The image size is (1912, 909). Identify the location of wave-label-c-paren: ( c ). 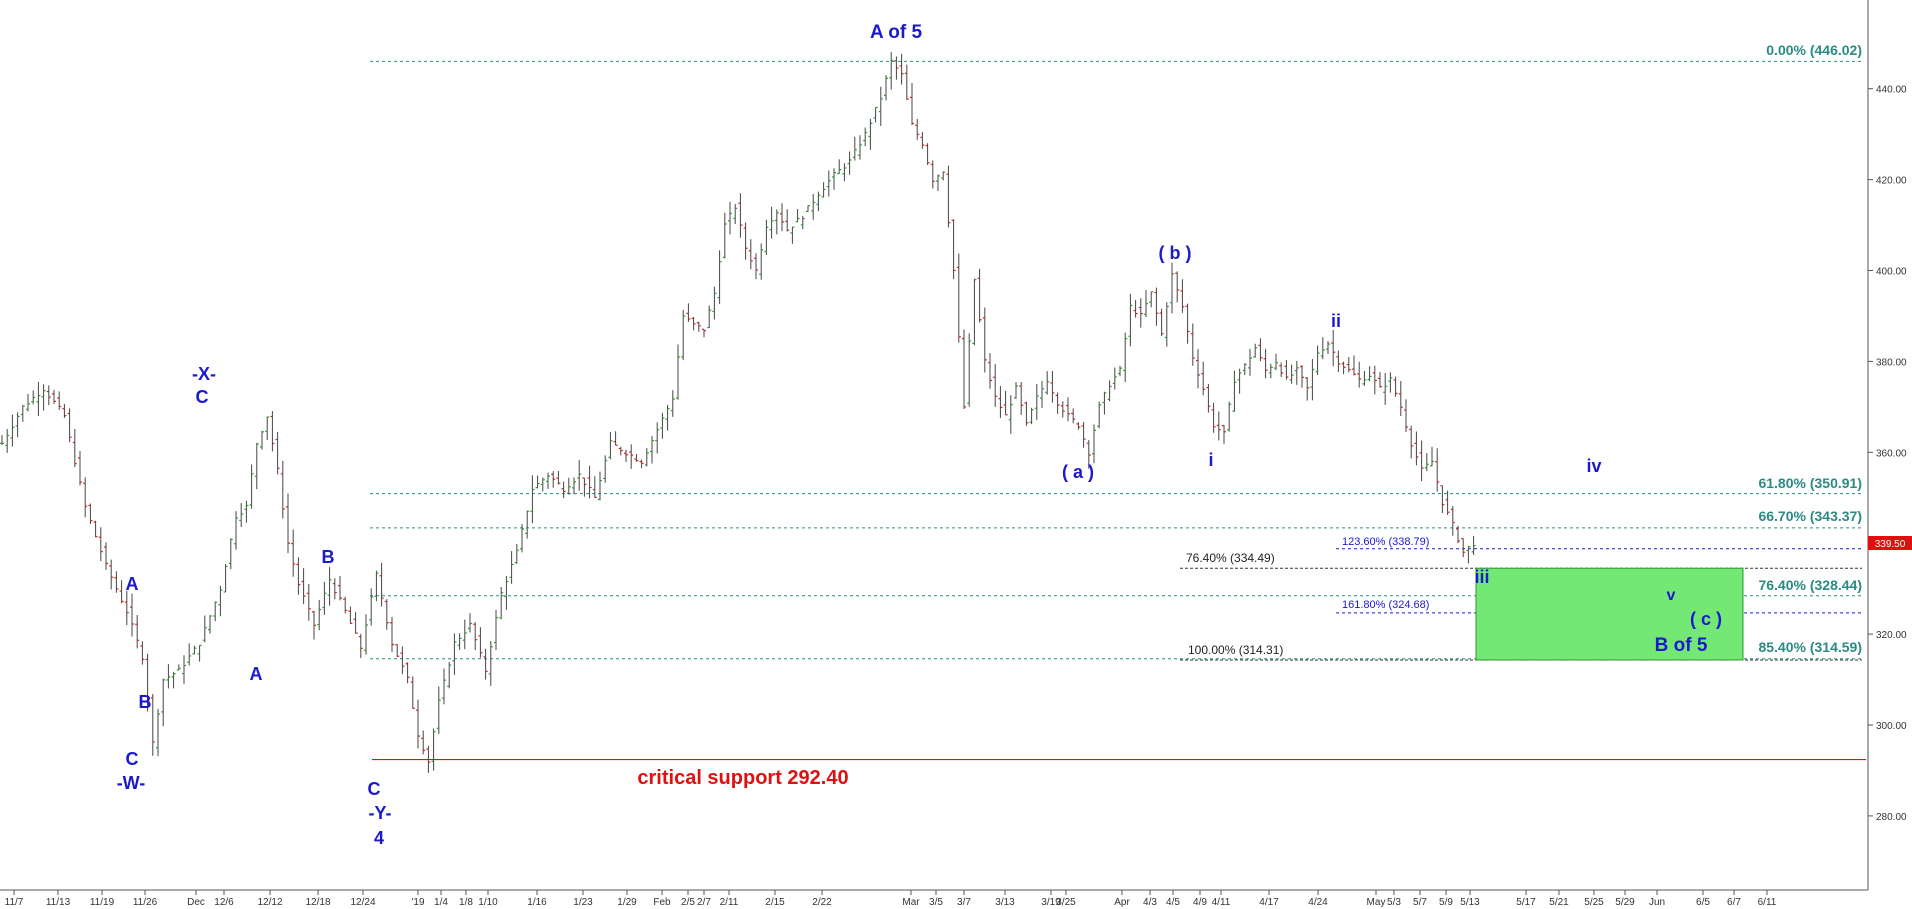
(1706, 619).